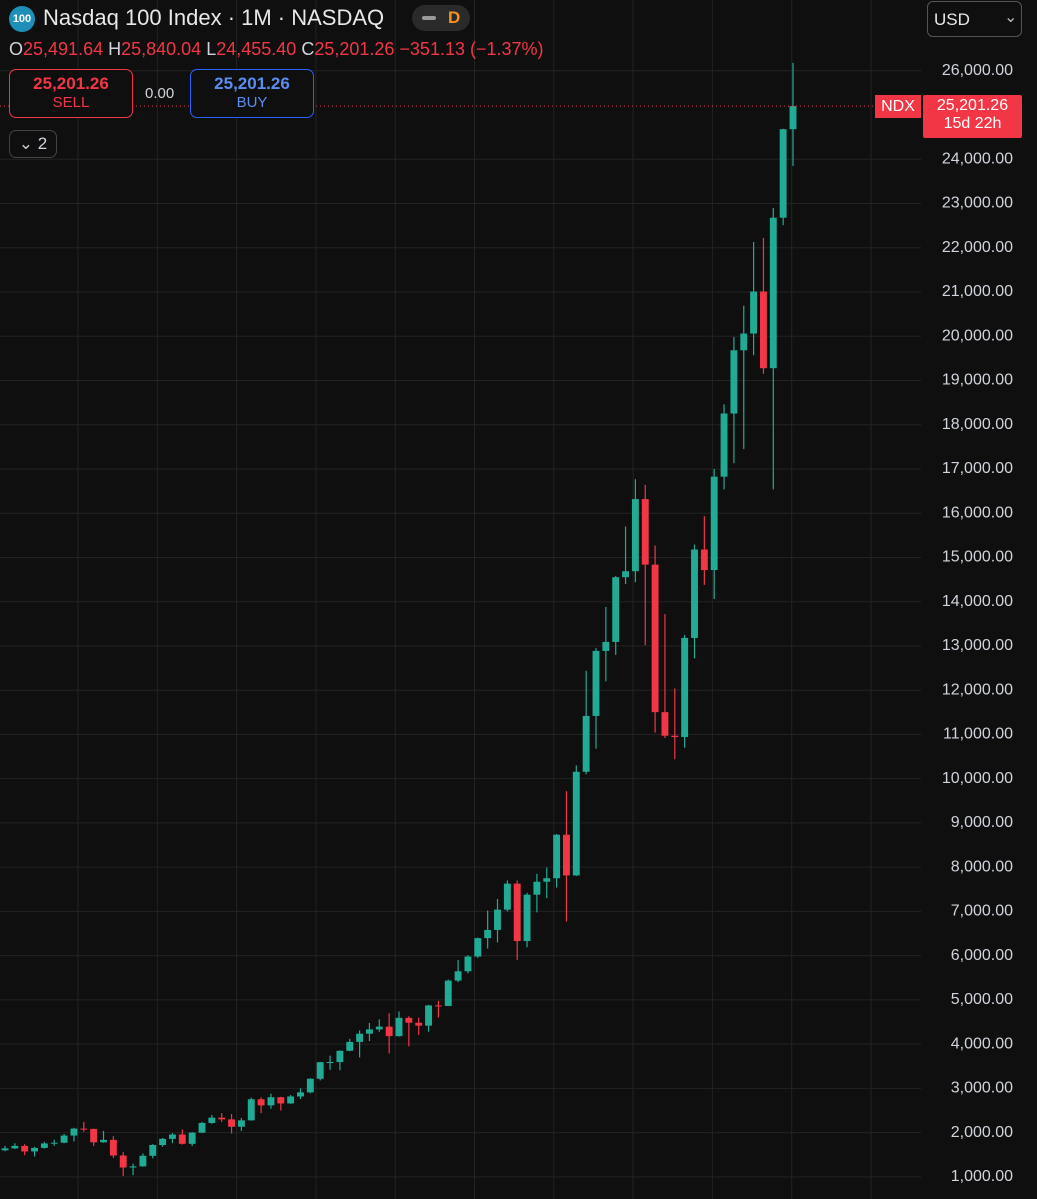  I want to click on sell-button: 25,201.26 SELL, so click(71, 93).